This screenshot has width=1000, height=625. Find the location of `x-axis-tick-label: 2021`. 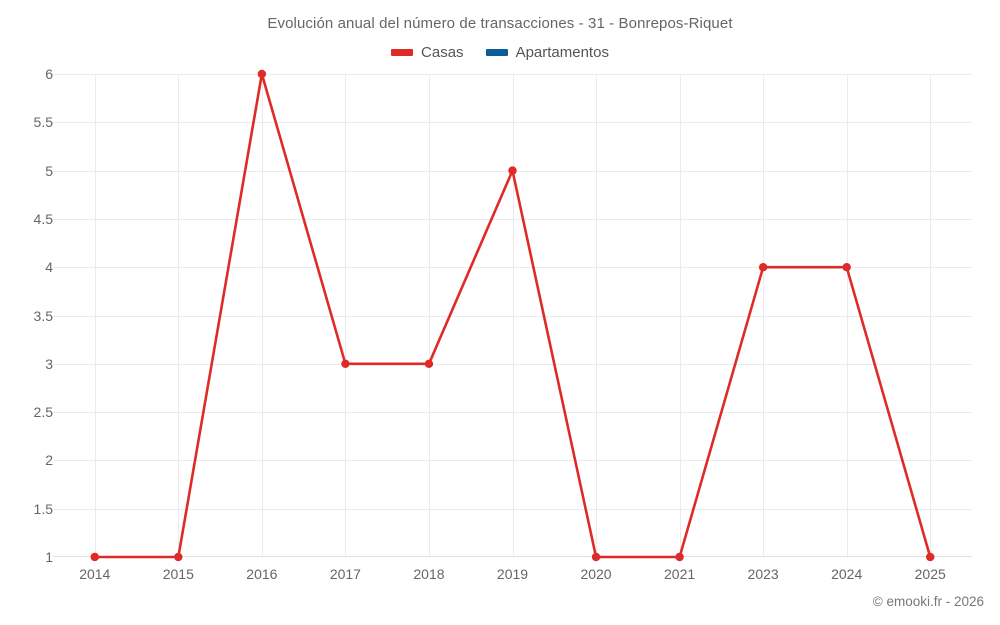

x-axis-tick-label: 2021 is located at coordinates (680, 574).